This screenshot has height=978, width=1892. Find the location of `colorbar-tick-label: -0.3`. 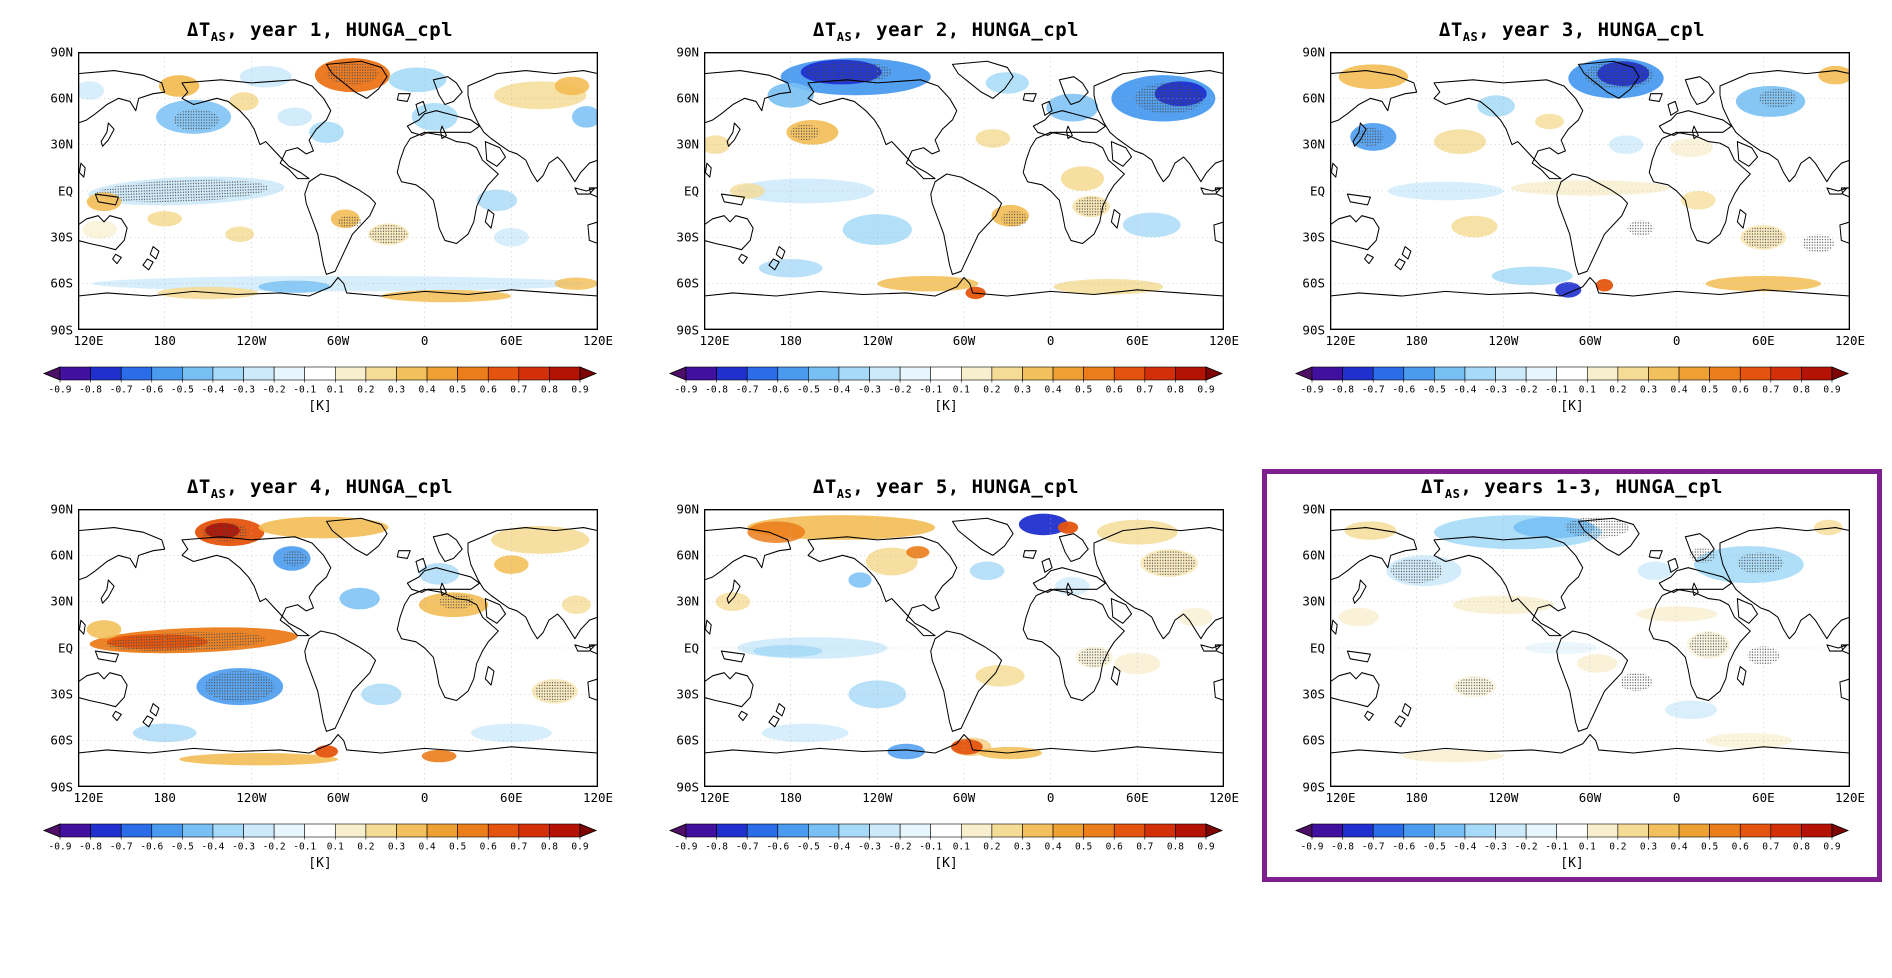

colorbar-tick-label: -0.3 is located at coordinates (869, 389).